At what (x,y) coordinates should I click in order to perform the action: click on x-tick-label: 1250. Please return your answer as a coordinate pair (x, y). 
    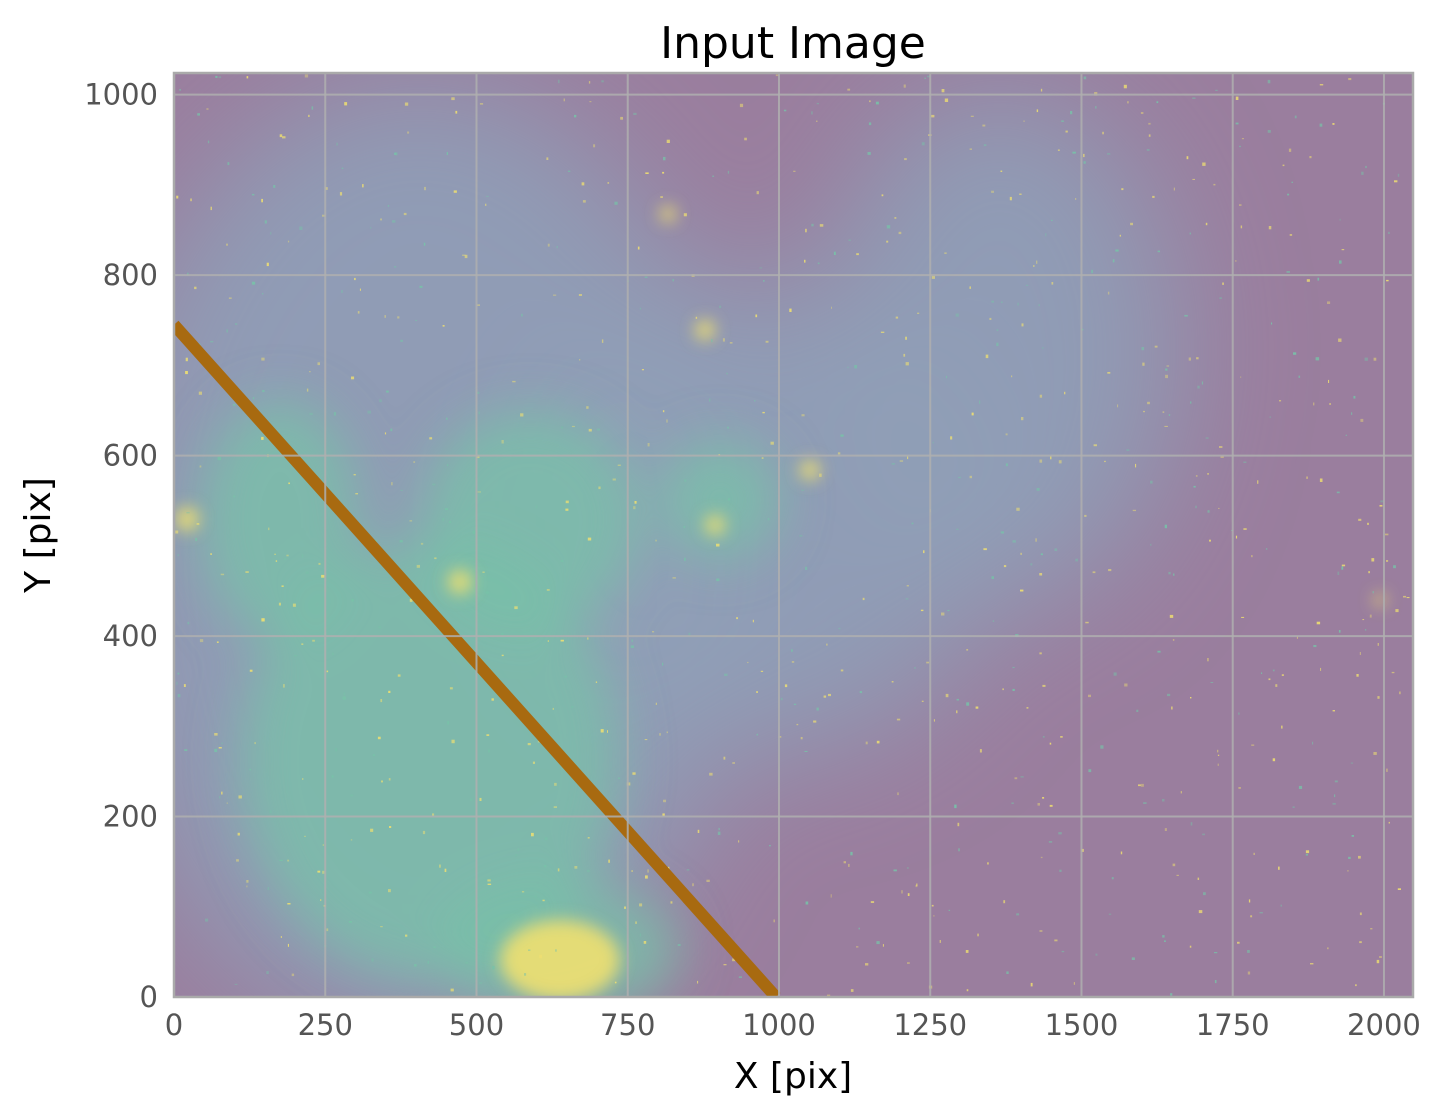
    Looking at the image, I should click on (930, 1025).